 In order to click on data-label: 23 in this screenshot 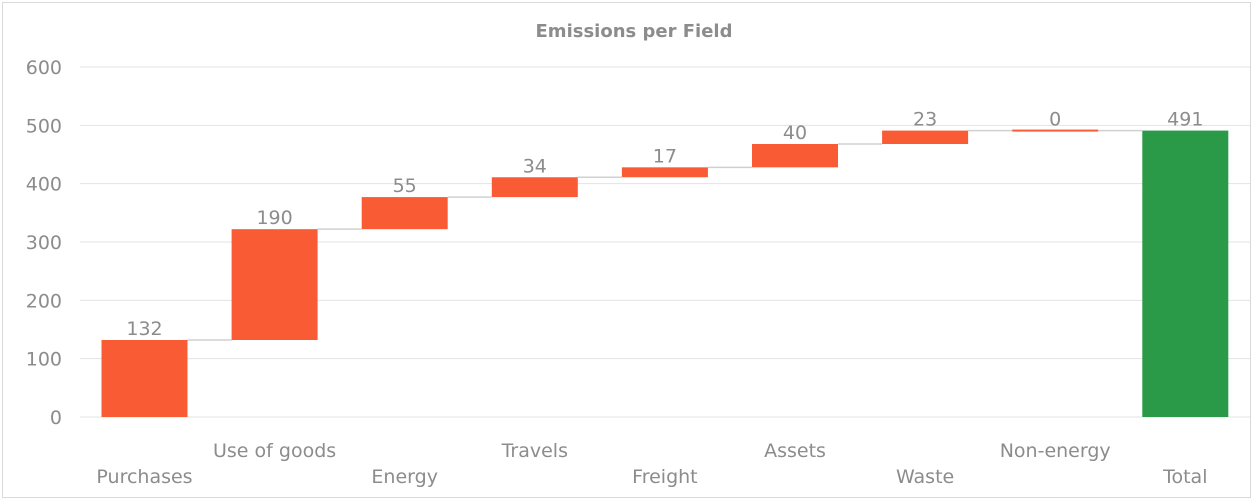, I will do `click(925, 120)`.